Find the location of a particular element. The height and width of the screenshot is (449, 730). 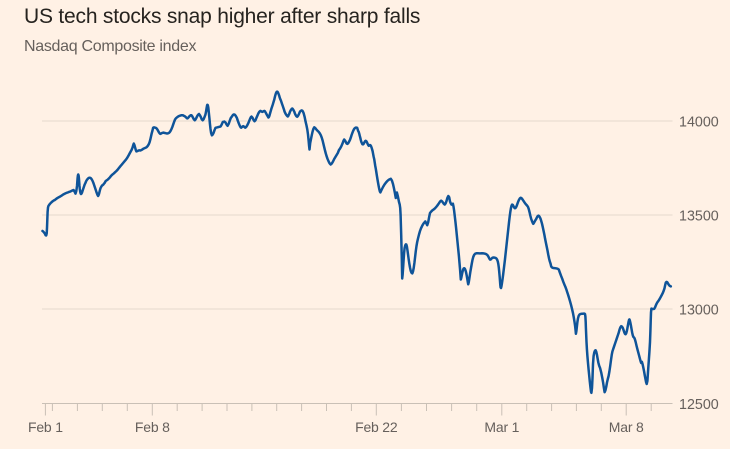

svg-text: 13000 is located at coordinates (699, 310).